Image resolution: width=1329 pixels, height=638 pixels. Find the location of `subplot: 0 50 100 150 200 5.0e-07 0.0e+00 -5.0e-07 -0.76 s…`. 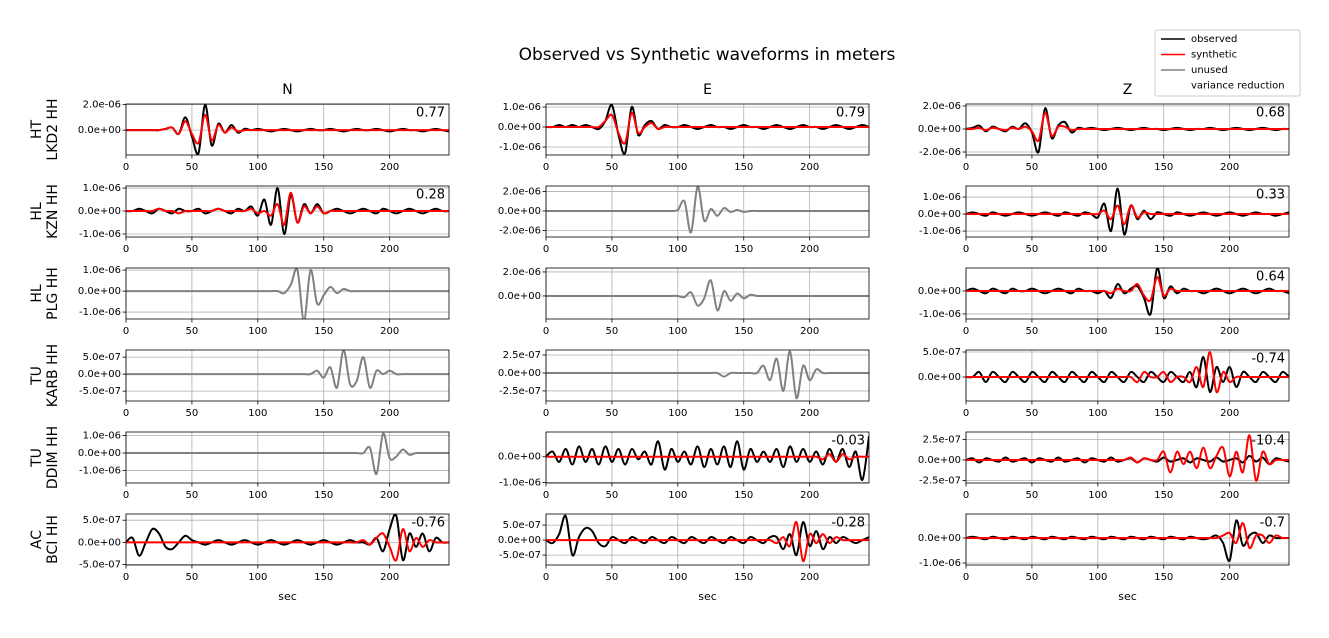

subplot: 0 50 100 150 200 5.0e-07 0.0e+00 -5.0e-07 -0.76 s… is located at coordinates (264, 558).